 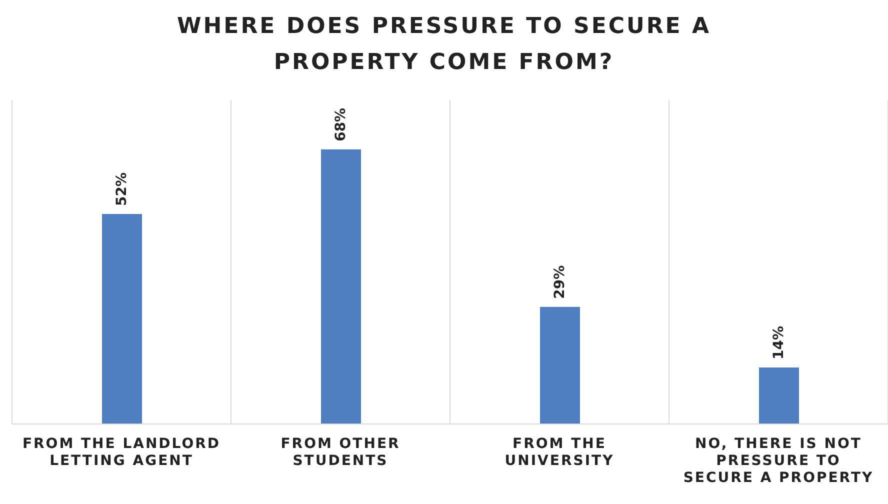 I want to click on chart-title: WHERE DOES PRESSURE TO SECURE A PROPERTY COME FROM?, so click(x=444, y=45).